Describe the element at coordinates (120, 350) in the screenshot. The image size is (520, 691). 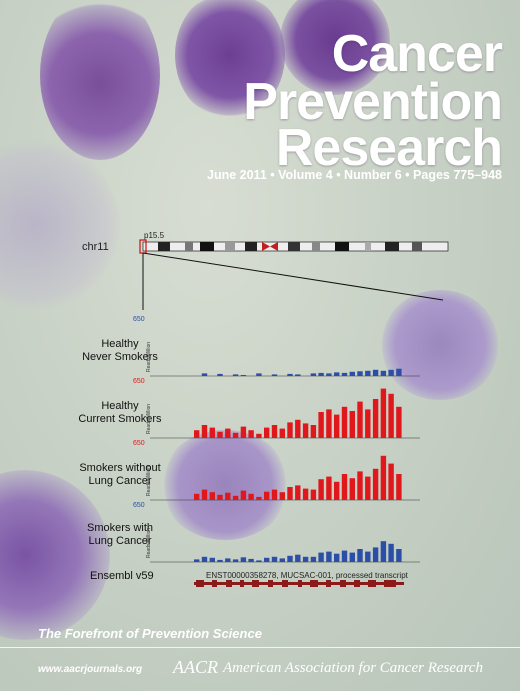
I see `lane-label-1: Healthy Never Smokers` at that location.